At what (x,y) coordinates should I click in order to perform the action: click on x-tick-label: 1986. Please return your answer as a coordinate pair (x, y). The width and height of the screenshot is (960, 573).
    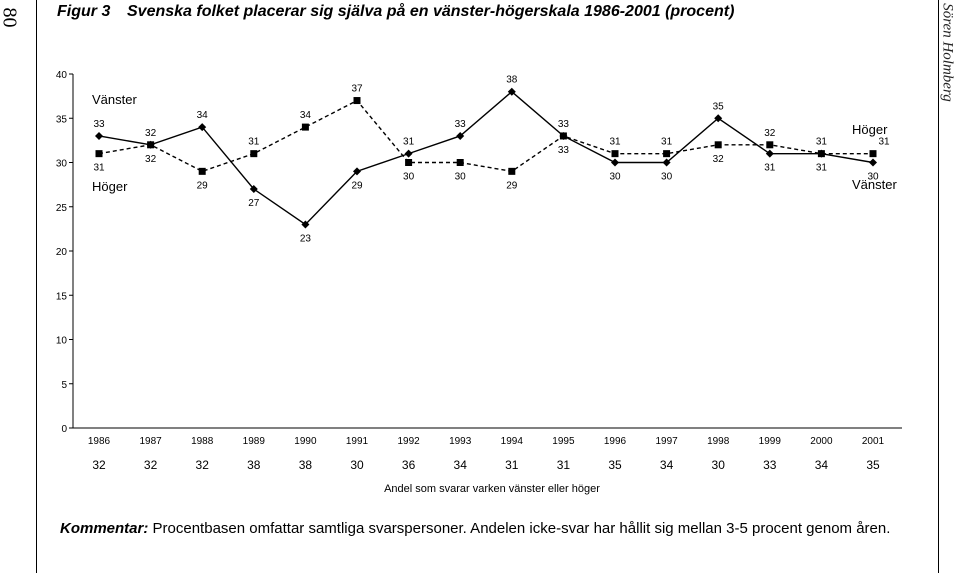
    Looking at the image, I should click on (99, 441).